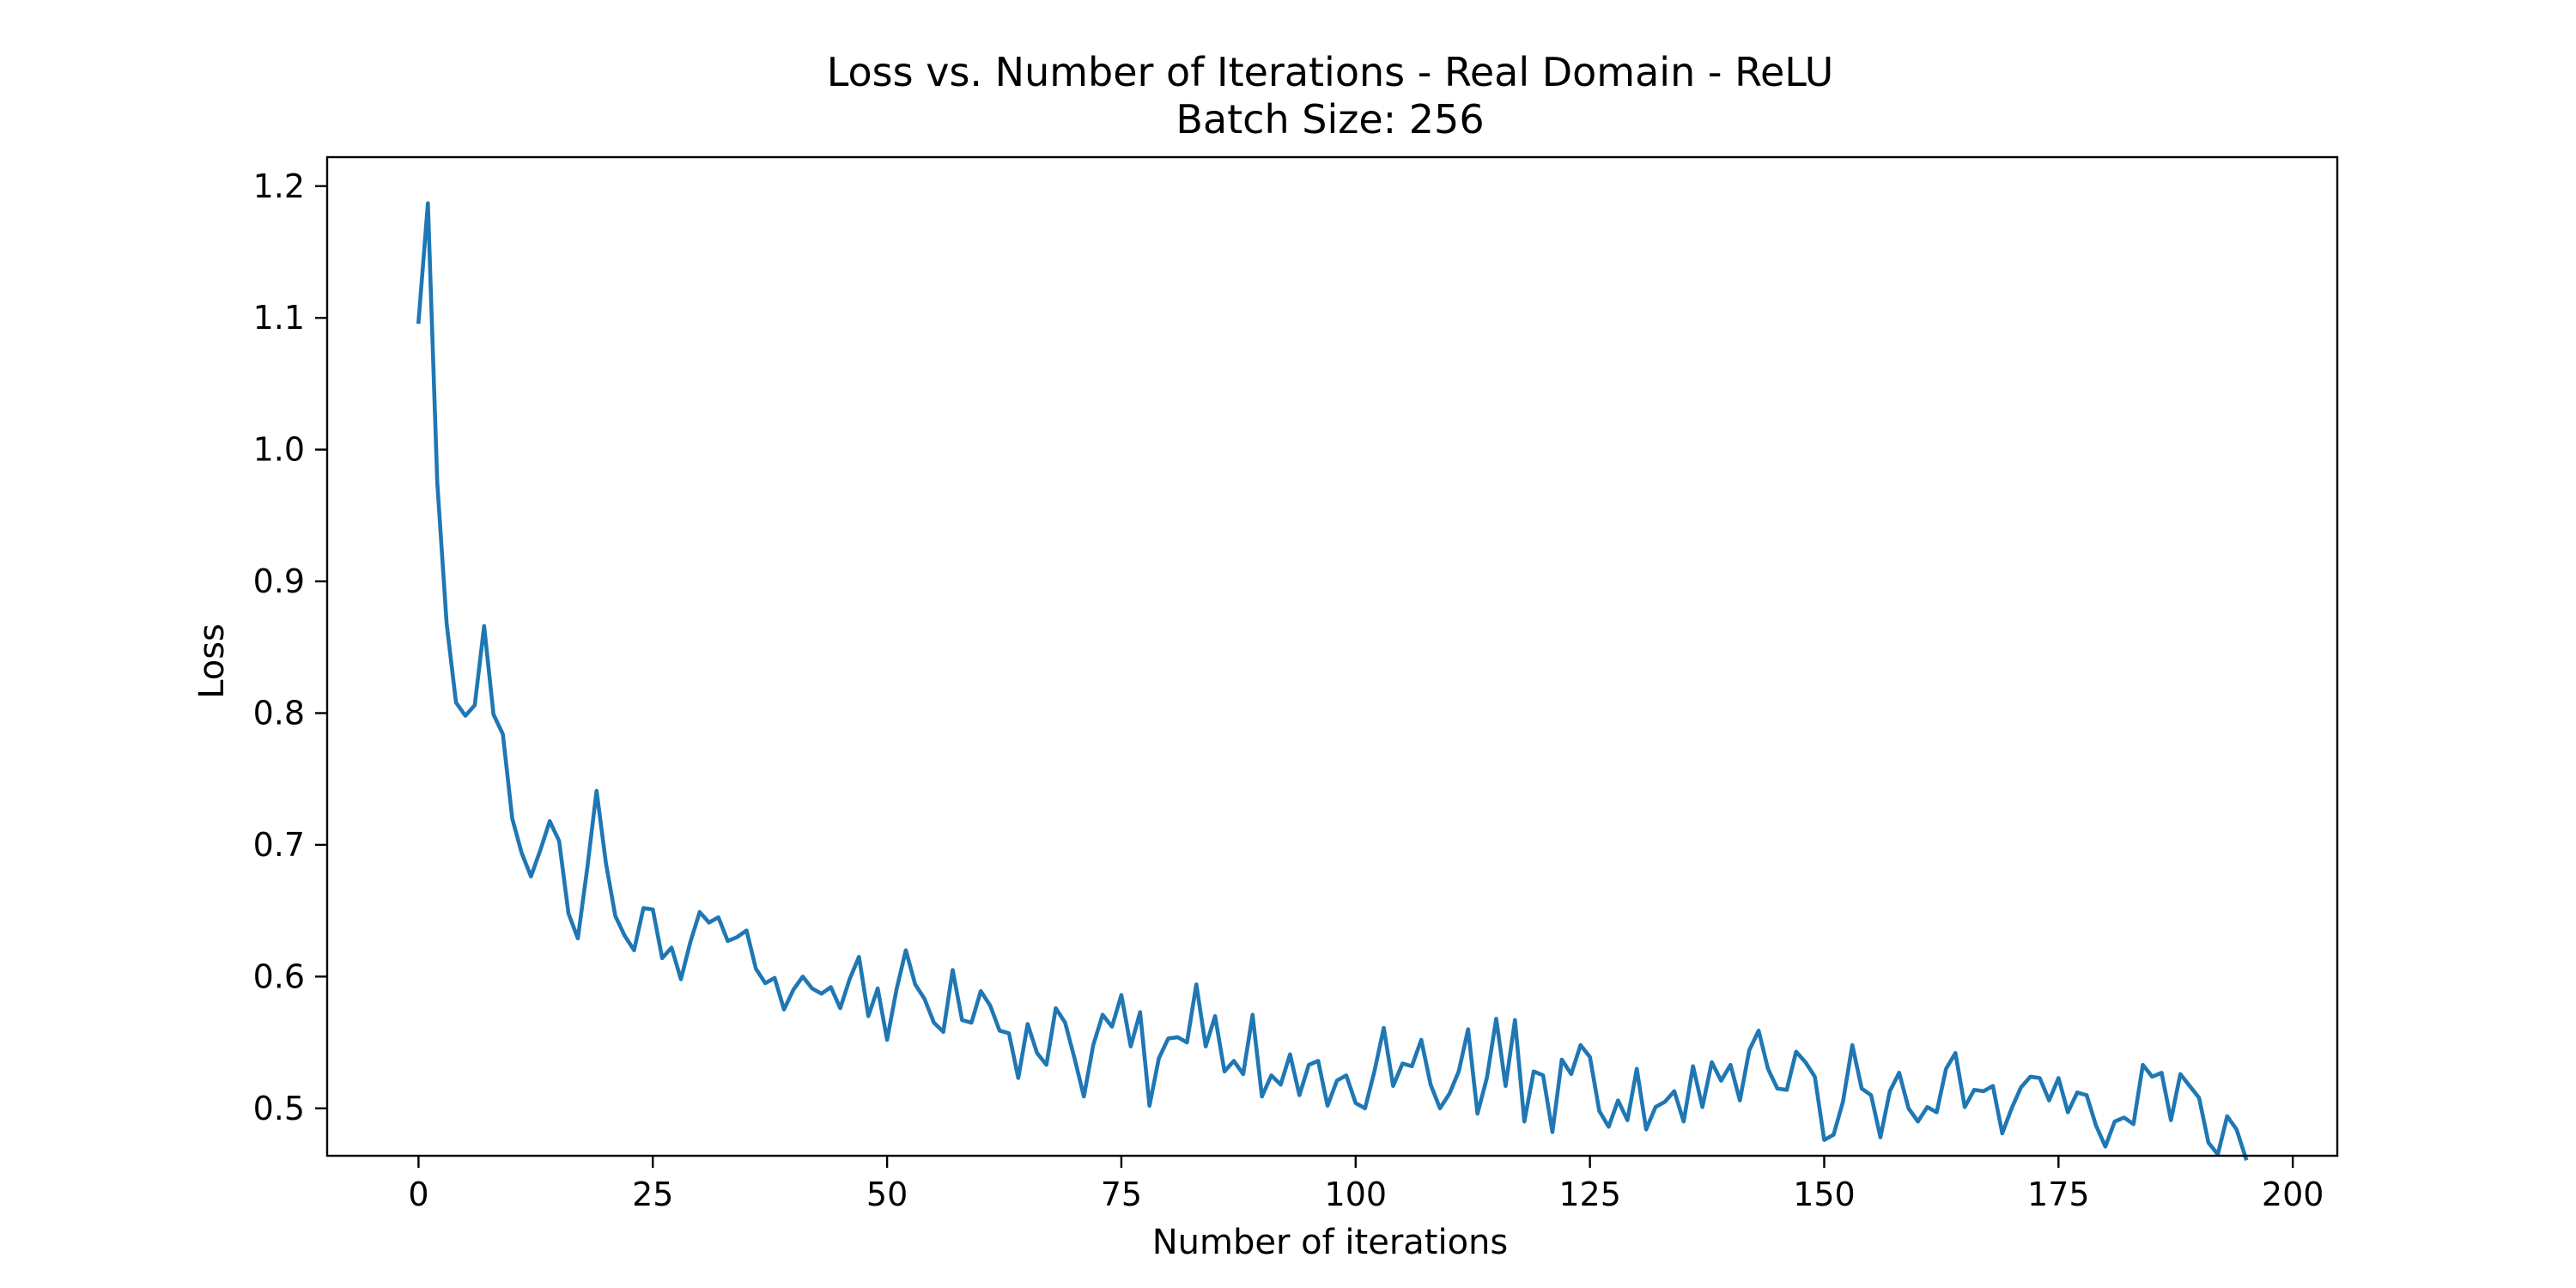  Describe the element at coordinates (279, 186) in the screenshot. I see `y-tick-label: 1.2` at that location.